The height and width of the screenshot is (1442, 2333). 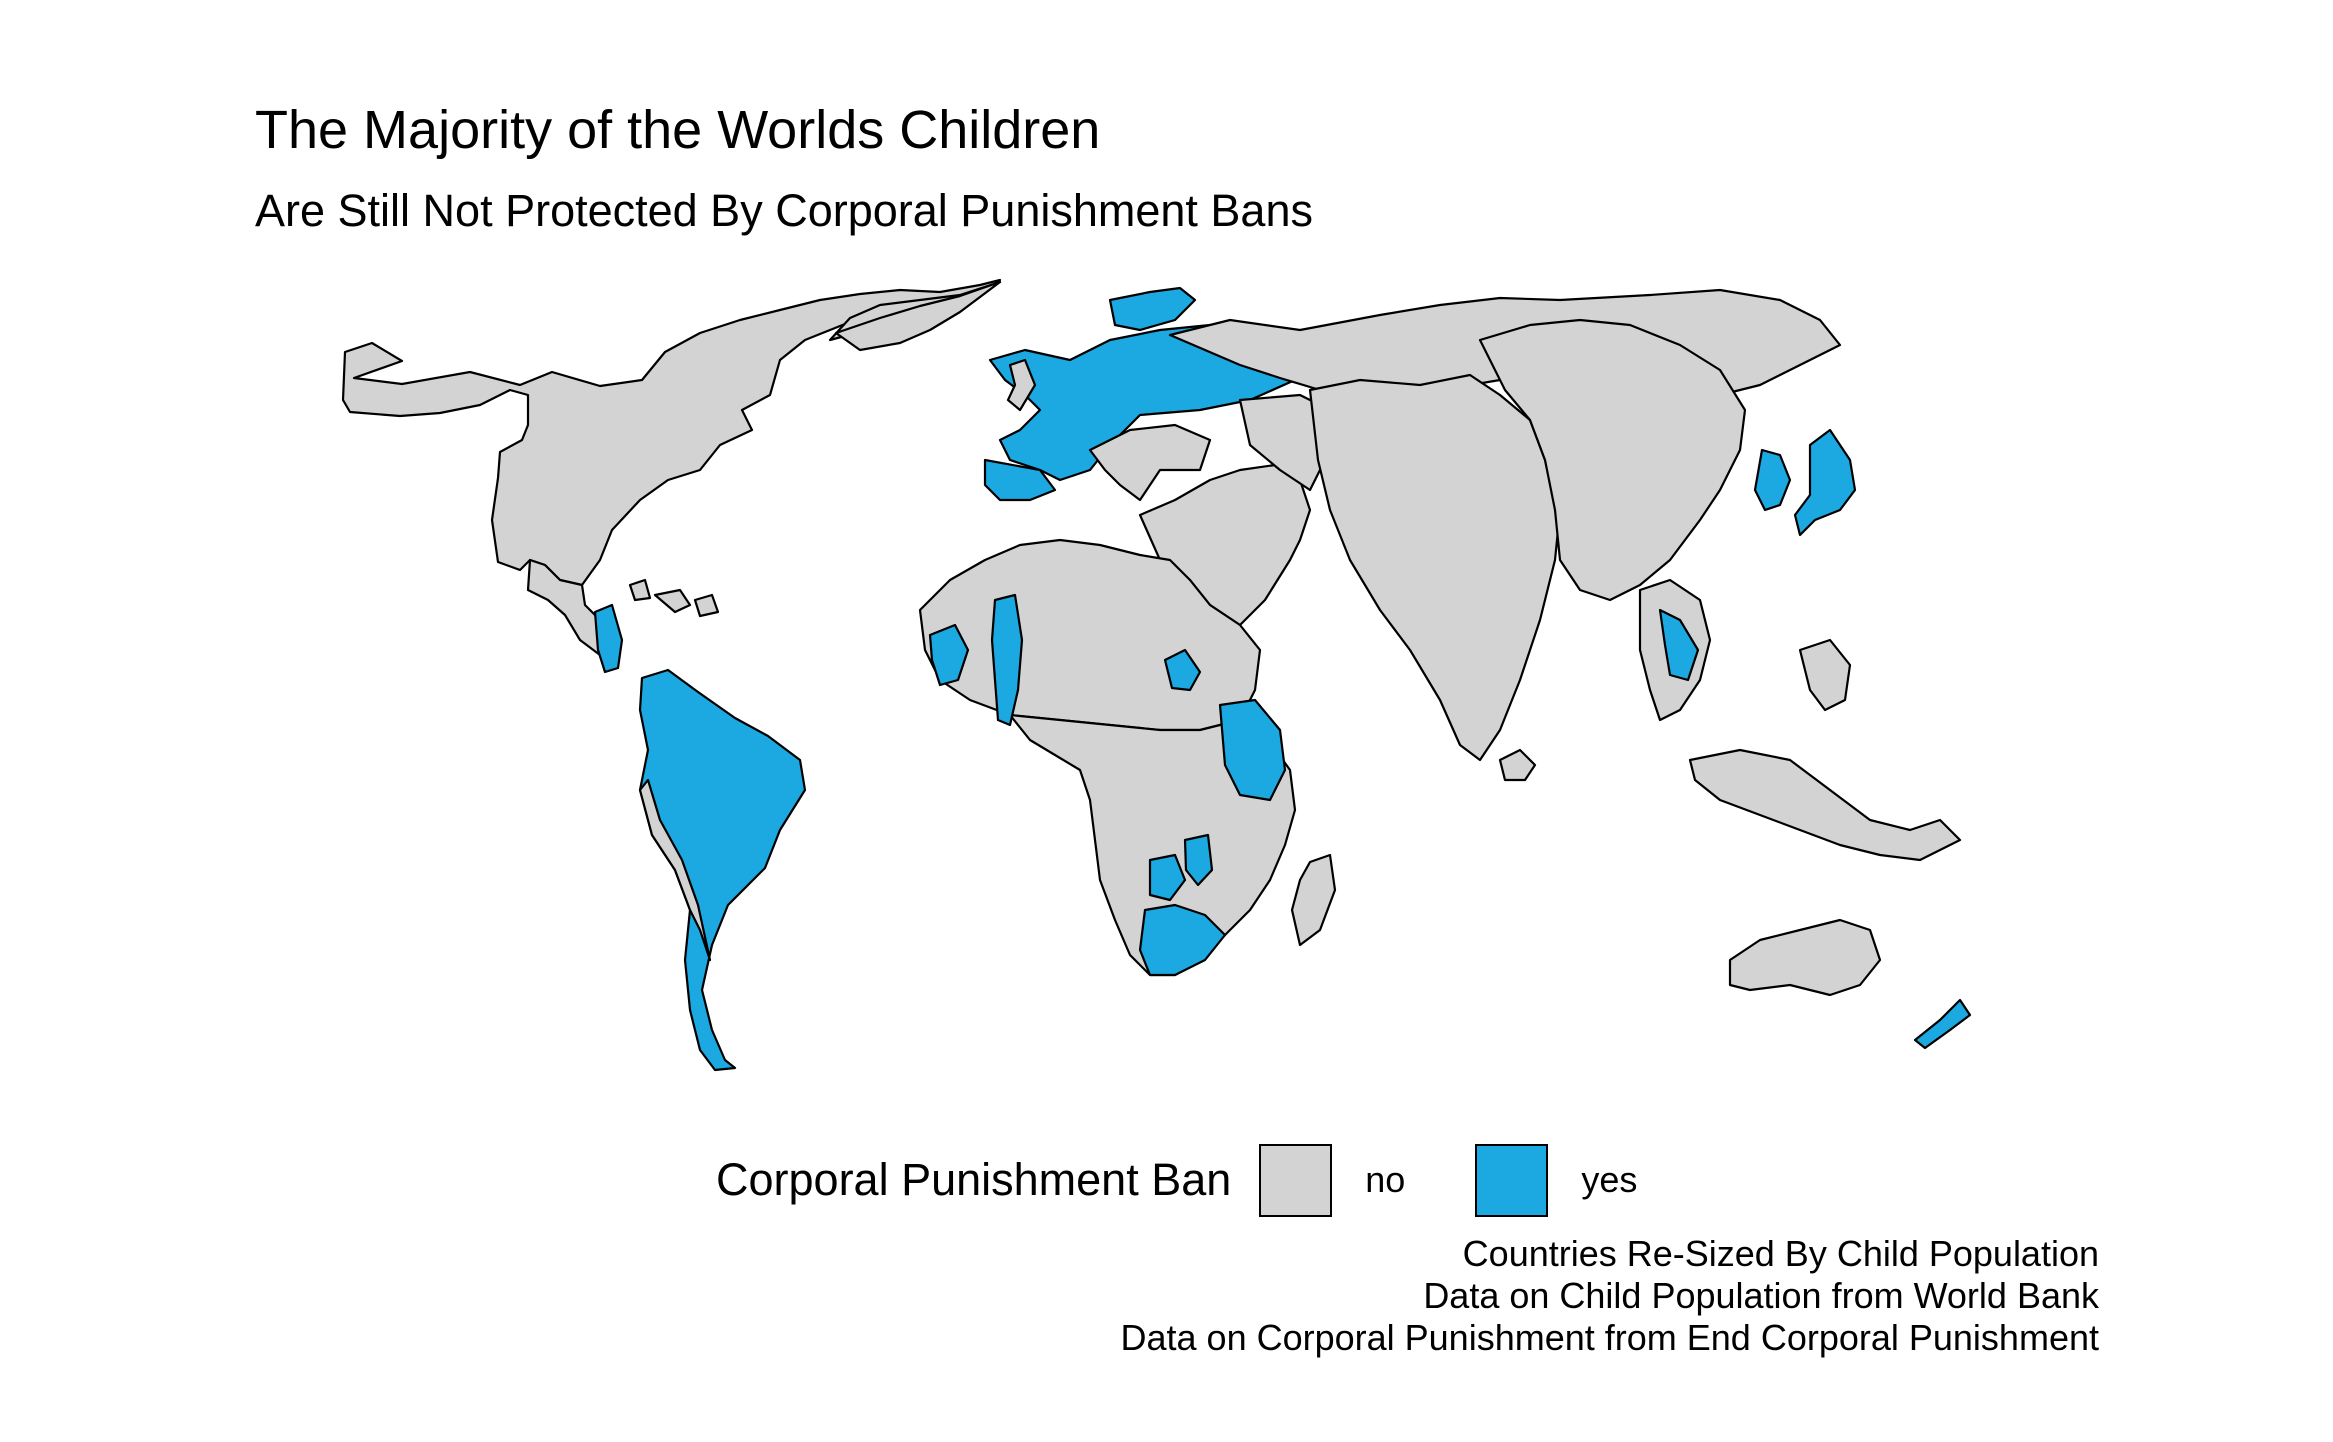 I want to click on region-horn-yes, so click(x=1182, y=670).